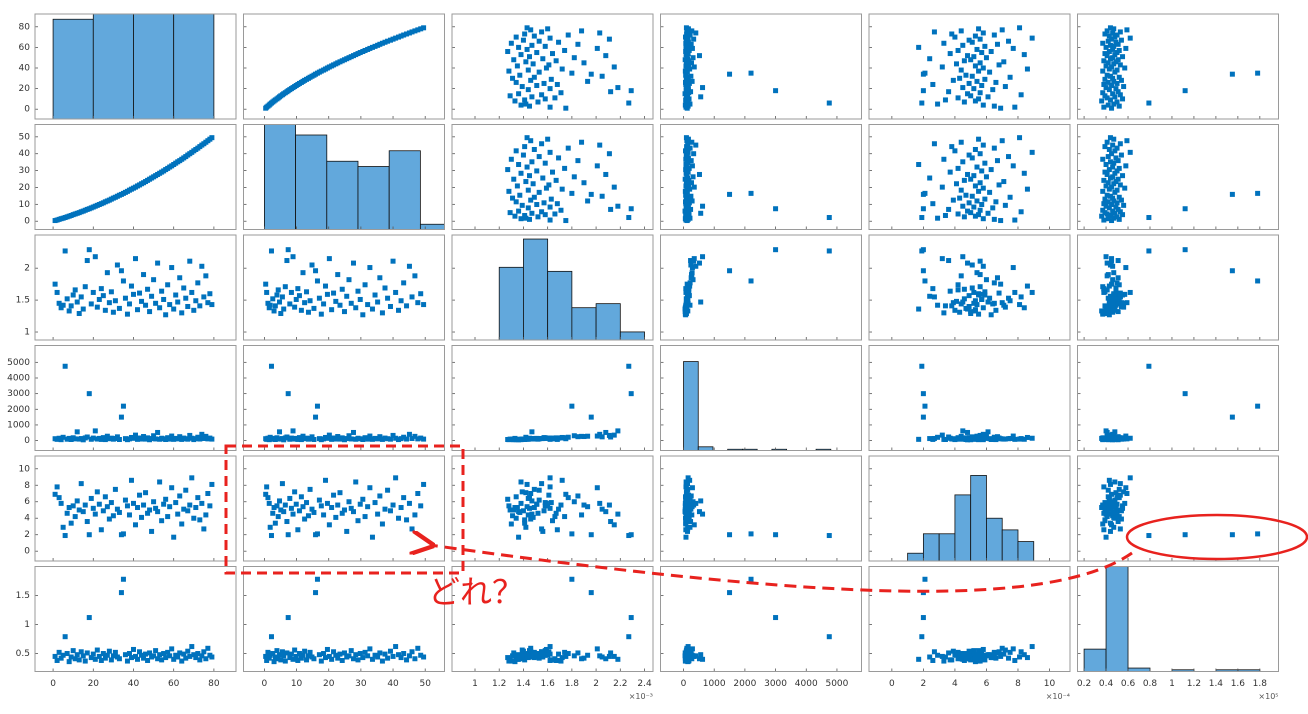  I want to click on x-tick-label: 4000, so click(806, 684).